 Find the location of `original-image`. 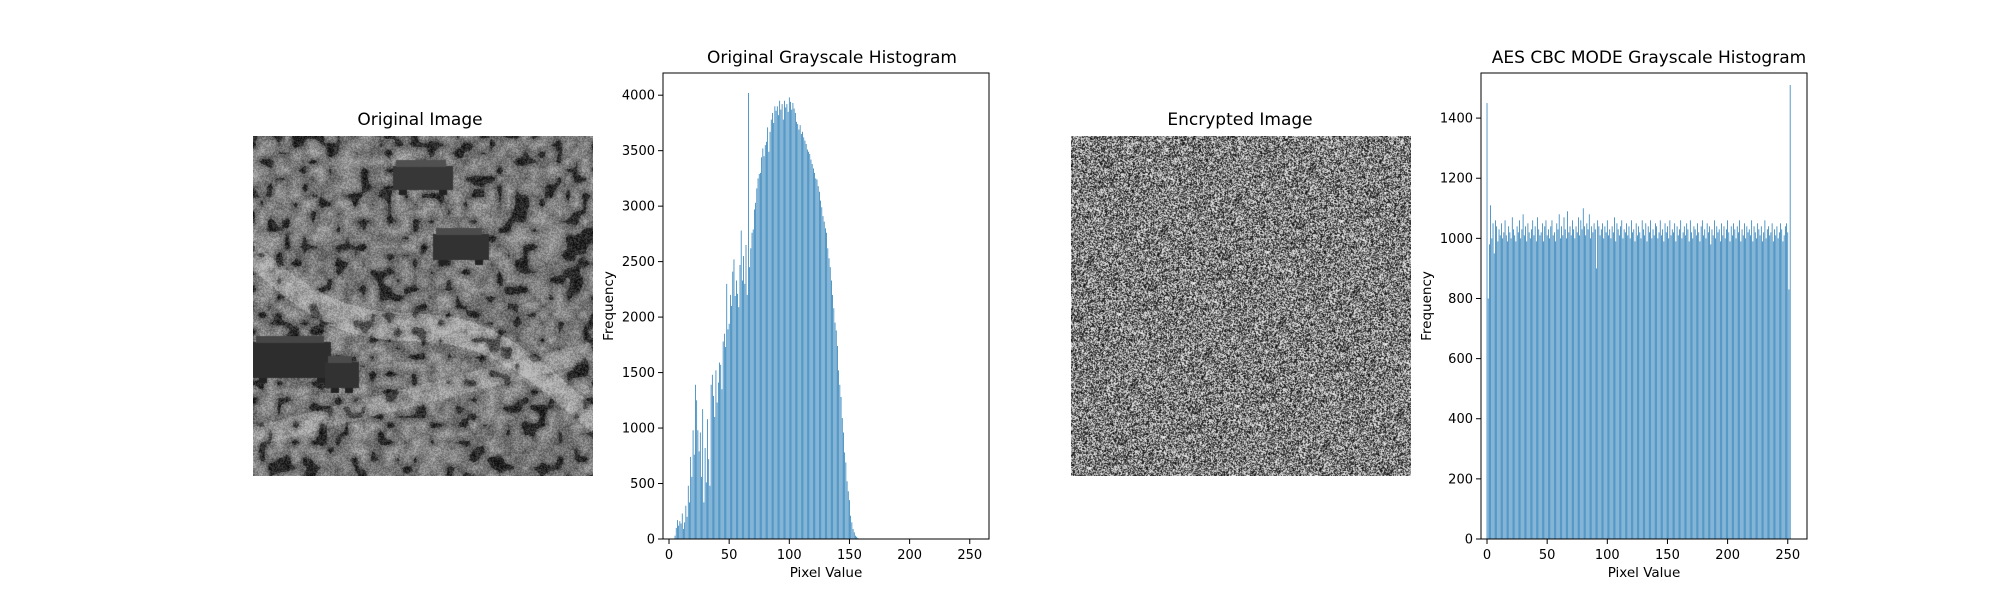

original-image is located at coordinates (423, 306).